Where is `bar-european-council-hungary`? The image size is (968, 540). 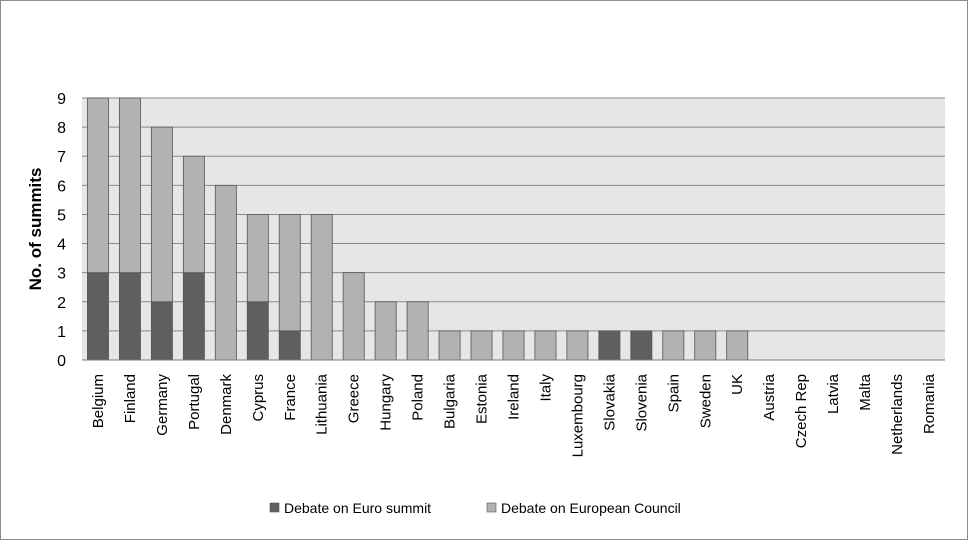 bar-european-council-hungary is located at coordinates (385, 331).